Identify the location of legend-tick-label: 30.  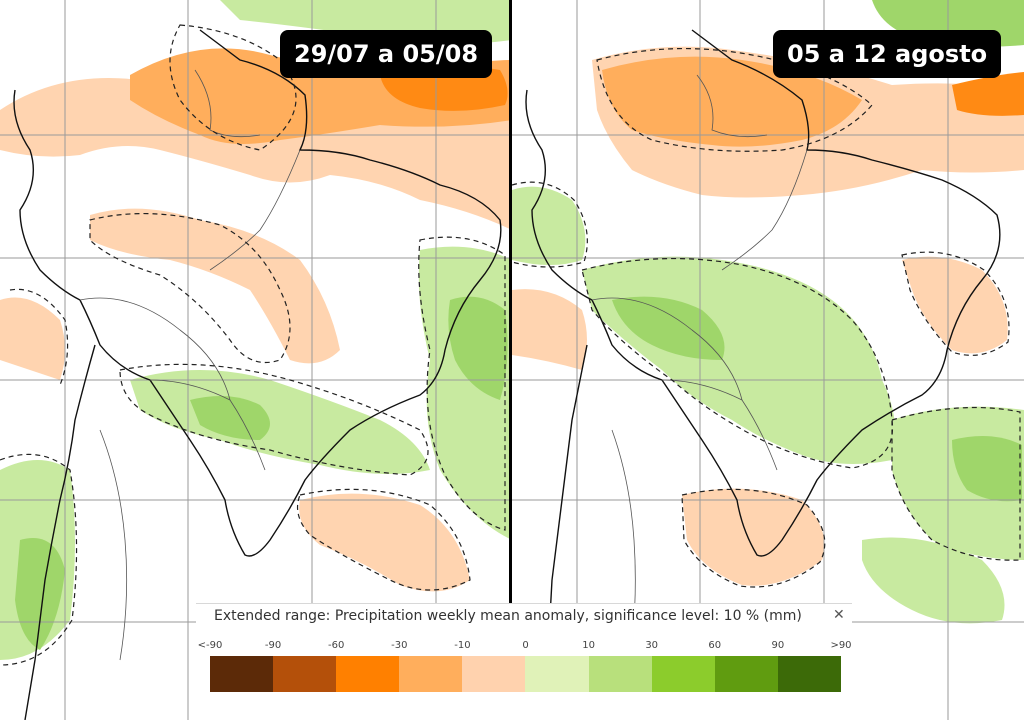
(652, 645).